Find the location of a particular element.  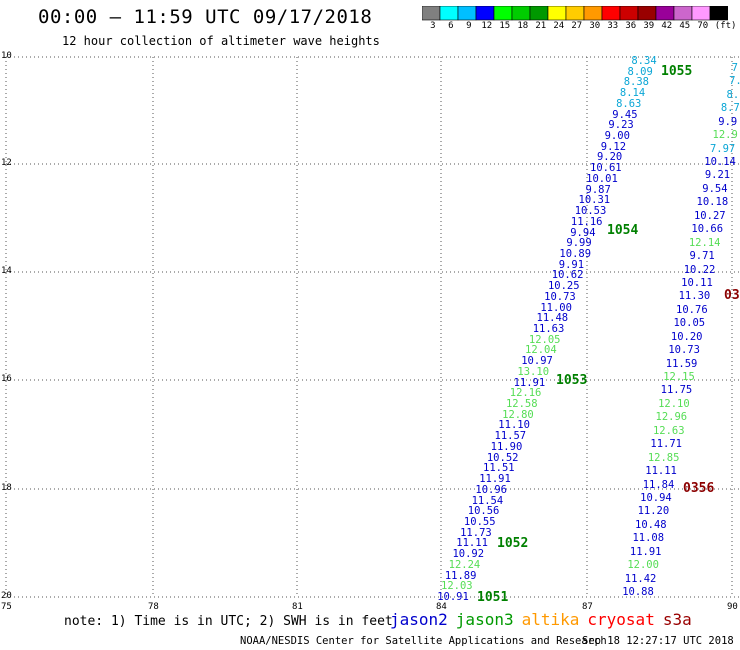

latitude-label: 18 is located at coordinates (6, 488).